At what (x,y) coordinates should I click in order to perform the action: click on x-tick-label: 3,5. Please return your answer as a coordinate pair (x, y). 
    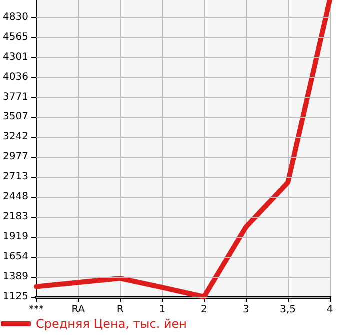
    Looking at the image, I should click on (288, 310).